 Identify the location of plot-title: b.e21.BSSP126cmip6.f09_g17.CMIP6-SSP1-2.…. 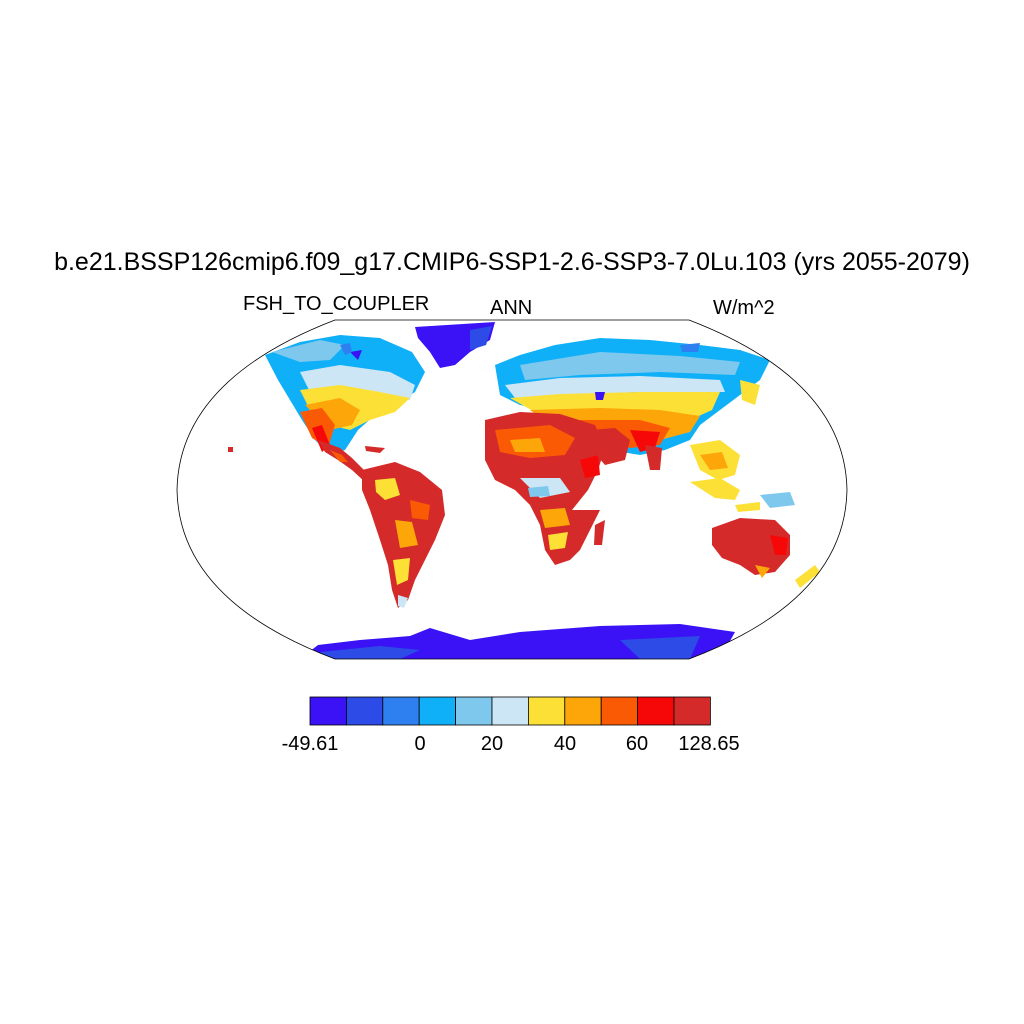
(512, 262).